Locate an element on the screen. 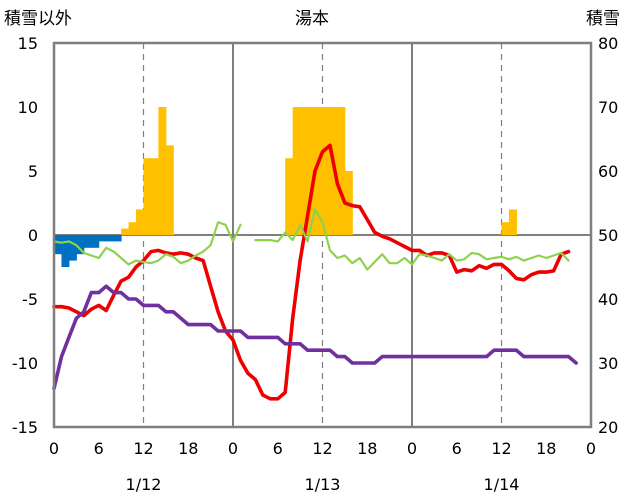 This screenshot has width=636, height=501. left-tick-label: -10 is located at coordinates (25, 363).